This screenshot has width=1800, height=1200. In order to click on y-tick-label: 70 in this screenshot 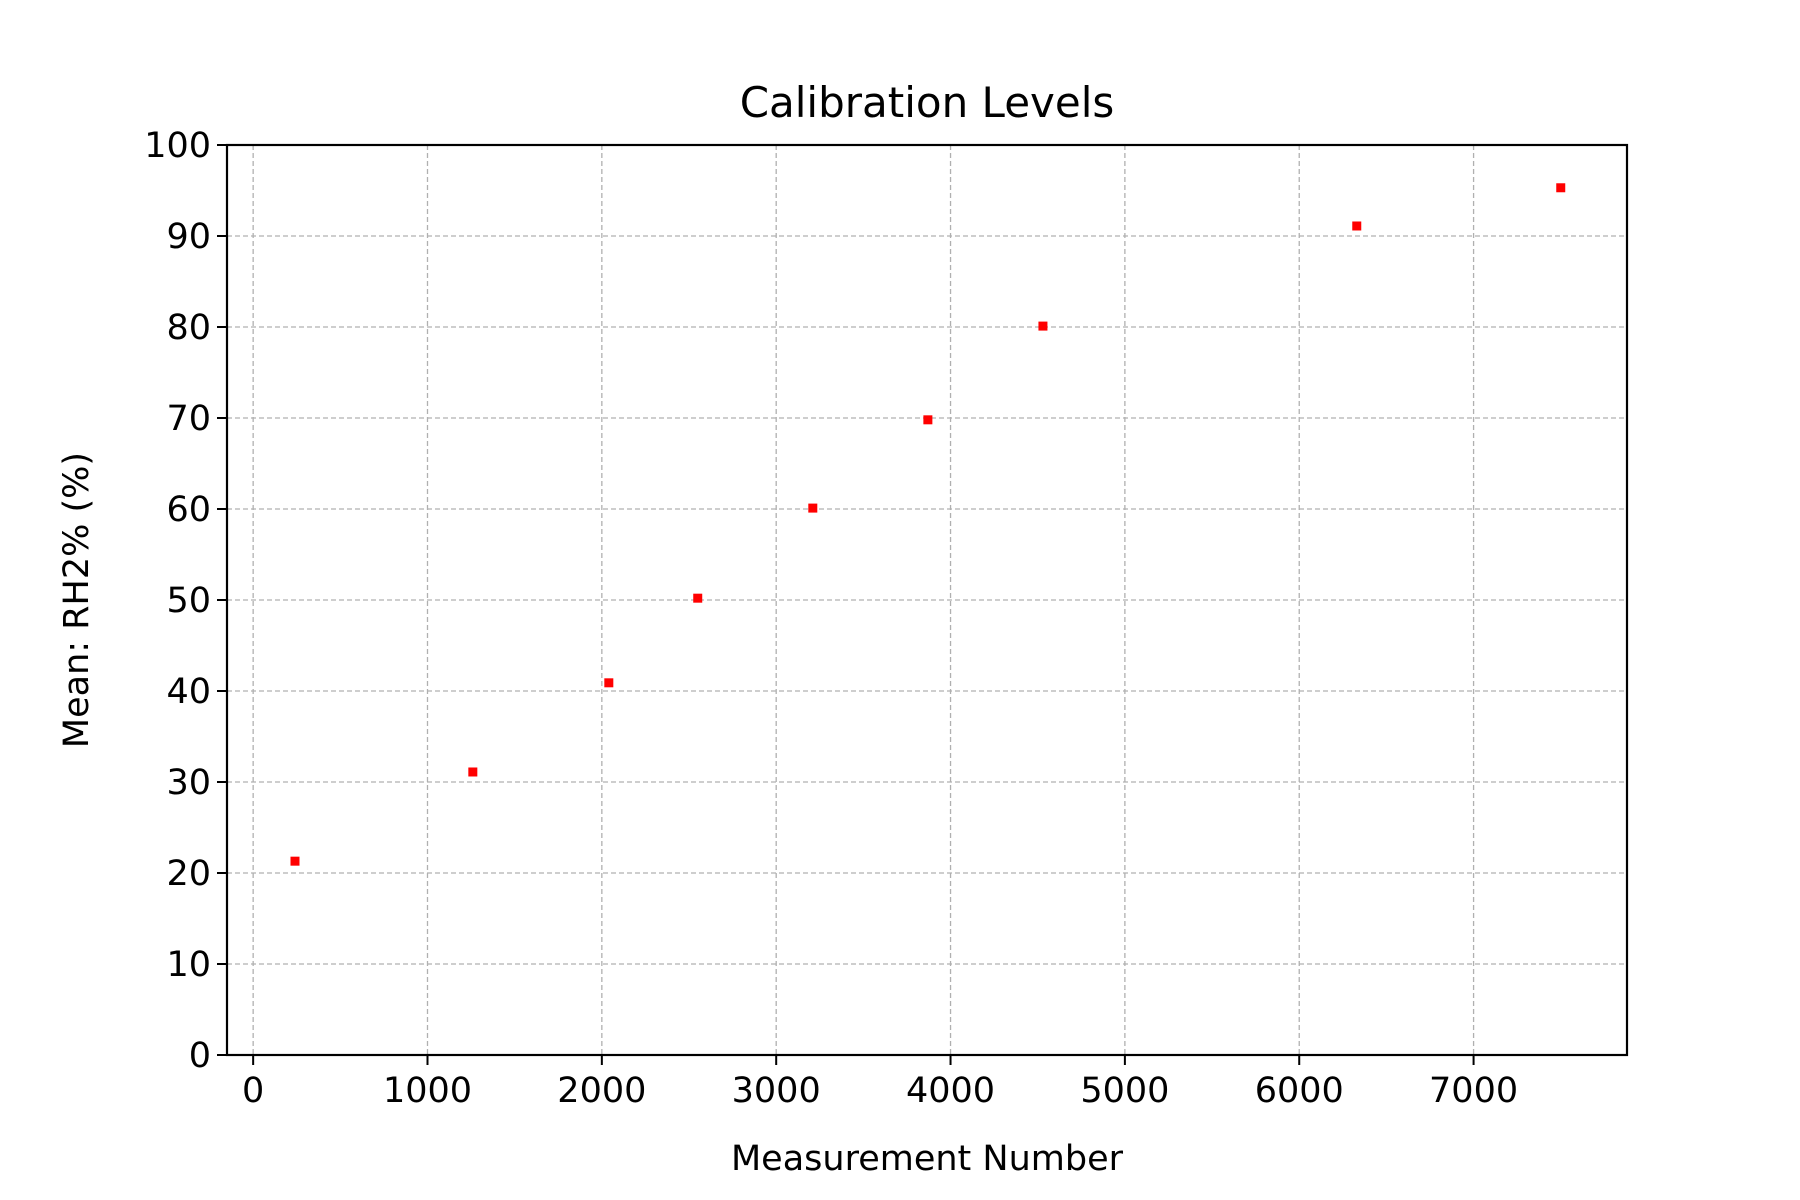, I will do `click(188, 419)`.